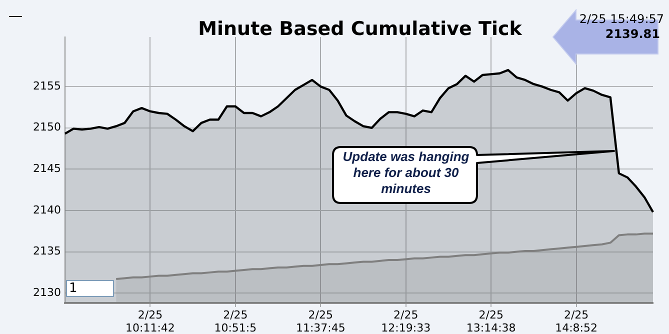  What do you see at coordinates (406, 173) in the screenshot?
I see `annotation: Update was hanging here for about 30 minutes` at bounding box center [406, 173].